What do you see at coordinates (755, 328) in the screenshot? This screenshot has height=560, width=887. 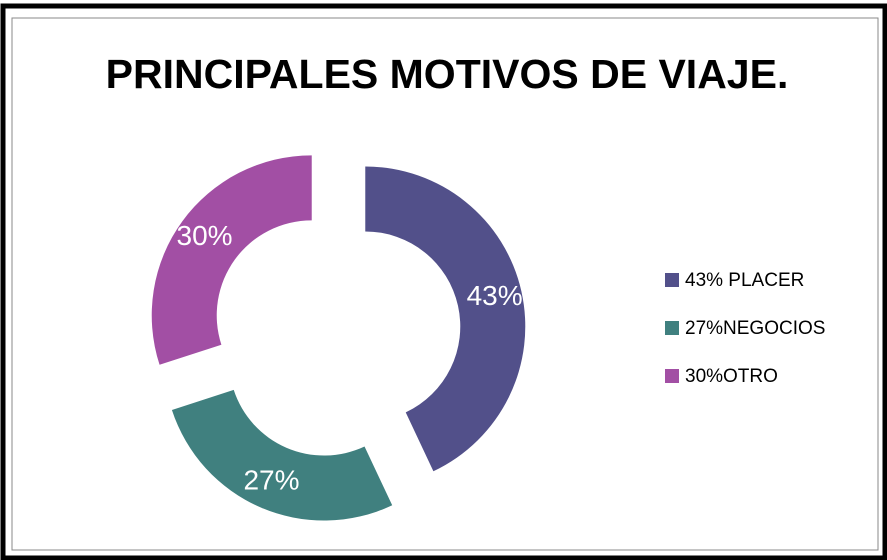 I see `legend-label: 27%NEGOCIOS` at bounding box center [755, 328].